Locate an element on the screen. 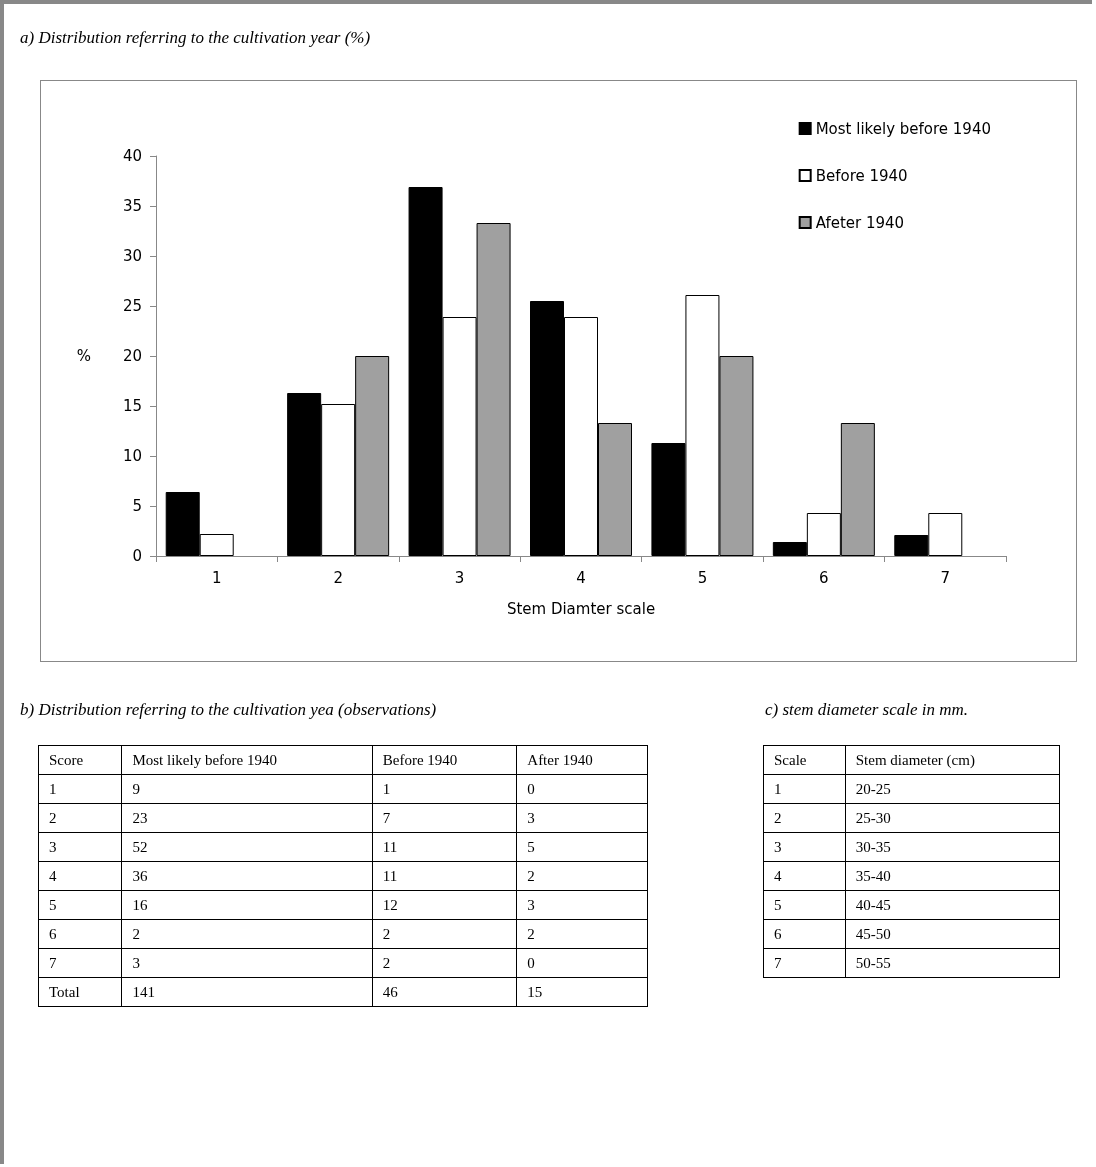 This screenshot has width=1096, height=1167. x-tick-label: 3 is located at coordinates (459, 577).